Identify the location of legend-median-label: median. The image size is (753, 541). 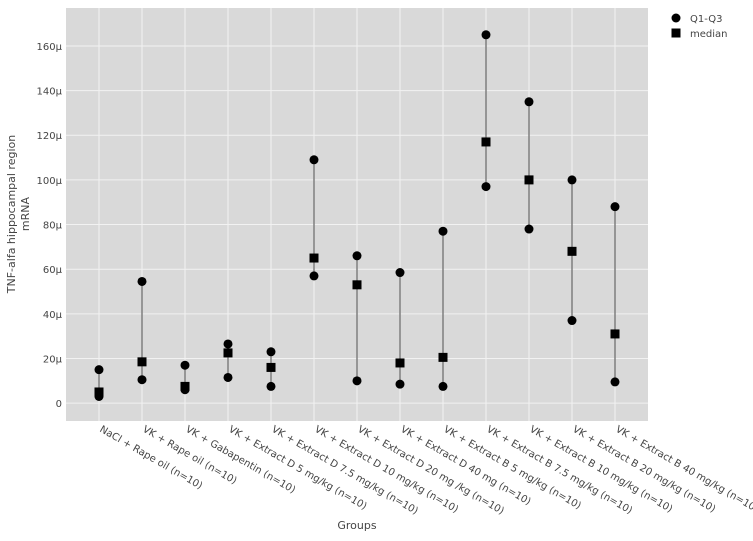
(709, 34).